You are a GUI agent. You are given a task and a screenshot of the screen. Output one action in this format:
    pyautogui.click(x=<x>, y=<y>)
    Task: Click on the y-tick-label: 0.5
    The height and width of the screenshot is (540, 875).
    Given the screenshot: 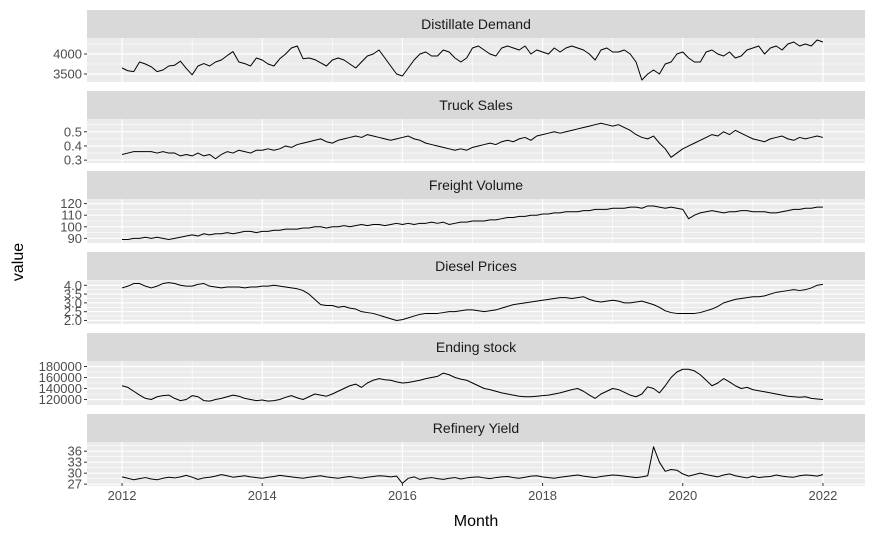 What is the action you would take?
    pyautogui.click(x=73, y=131)
    